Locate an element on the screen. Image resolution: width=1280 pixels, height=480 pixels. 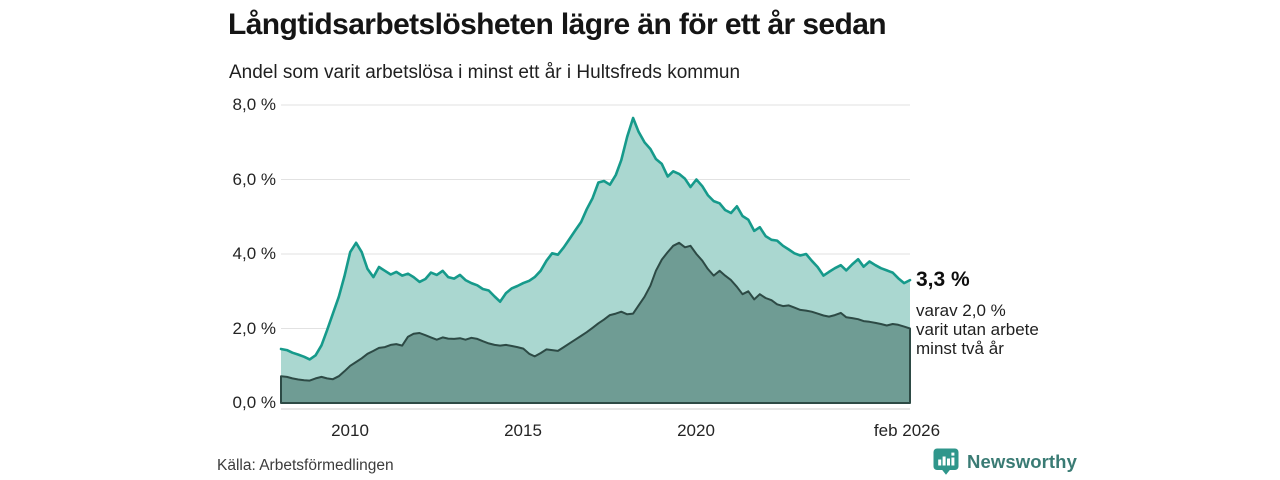
x-axis-tick-label: 2015 is located at coordinates (523, 430).